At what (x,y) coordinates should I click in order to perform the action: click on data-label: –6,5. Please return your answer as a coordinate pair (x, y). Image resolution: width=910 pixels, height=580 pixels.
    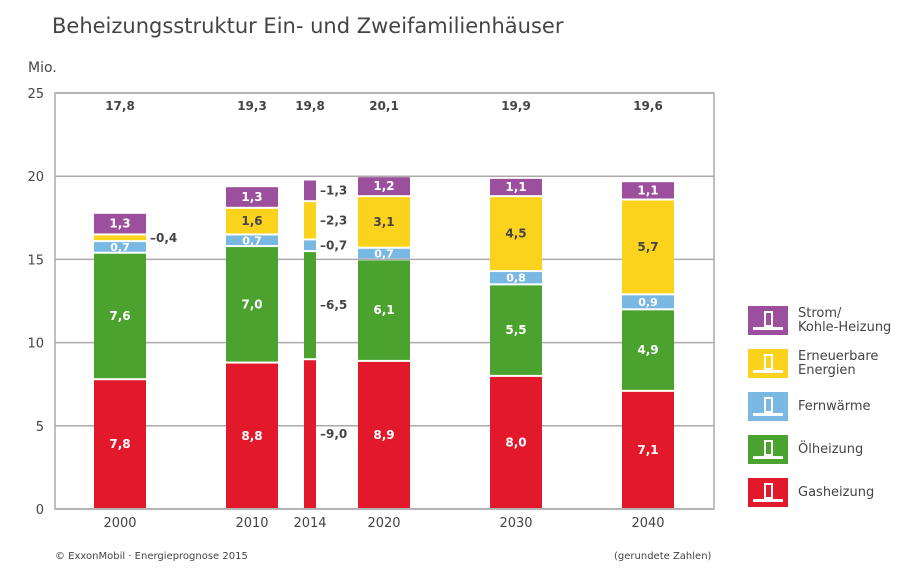
    Looking at the image, I should click on (333, 305).